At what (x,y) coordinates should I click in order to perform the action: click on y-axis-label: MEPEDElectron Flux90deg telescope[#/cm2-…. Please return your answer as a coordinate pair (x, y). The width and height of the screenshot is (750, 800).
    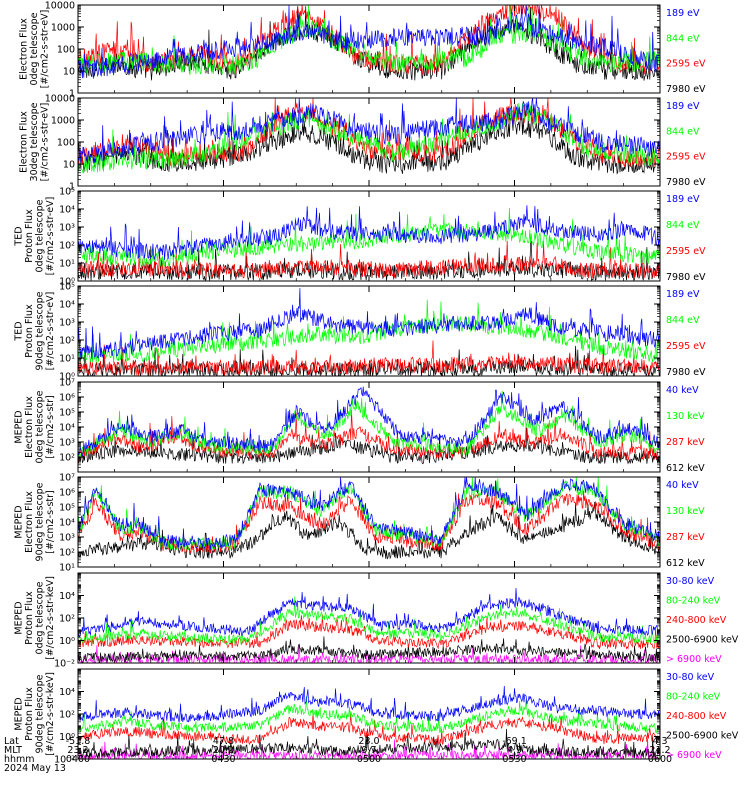
    Looking at the image, I should click on (34, 521).